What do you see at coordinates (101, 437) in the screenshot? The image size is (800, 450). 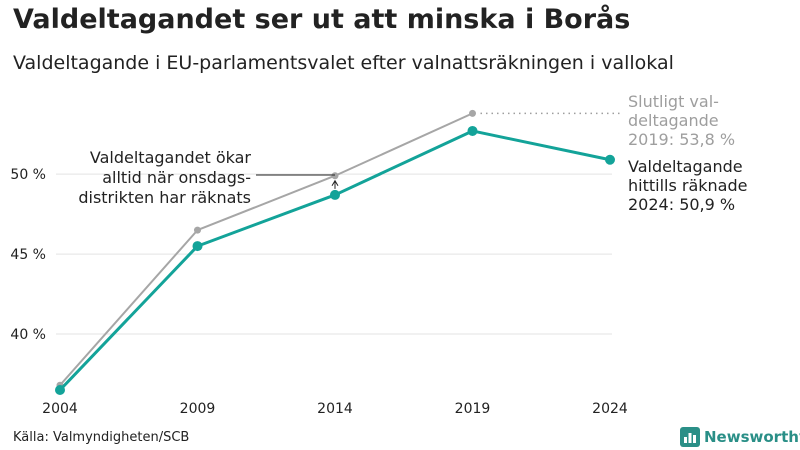 I see `source-note: Källa: Valmyndigheten/SCB` at bounding box center [101, 437].